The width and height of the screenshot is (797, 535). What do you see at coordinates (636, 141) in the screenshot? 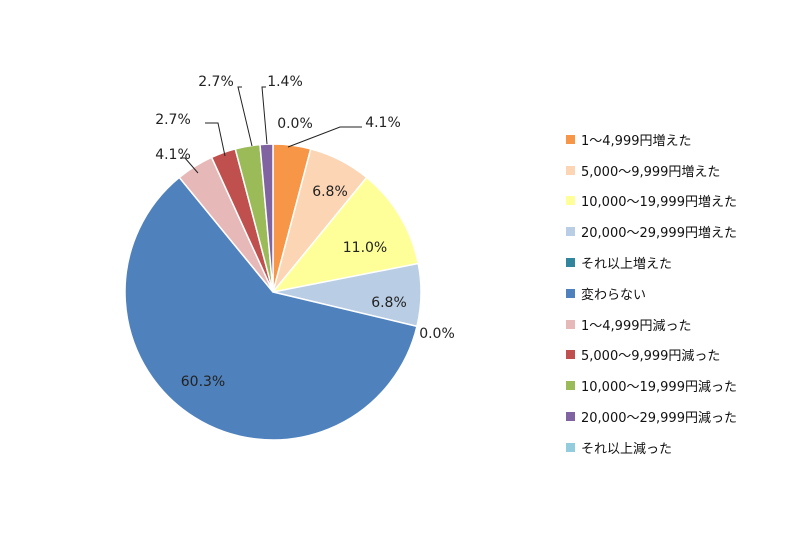
I see `legend-label: 1～4,999円増えた` at bounding box center [636, 141].